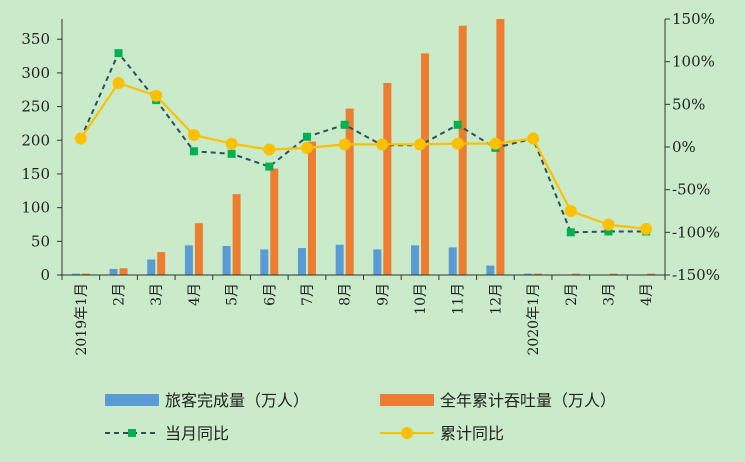  I want to click on x-tick-label: 8月, so click(346, 294).